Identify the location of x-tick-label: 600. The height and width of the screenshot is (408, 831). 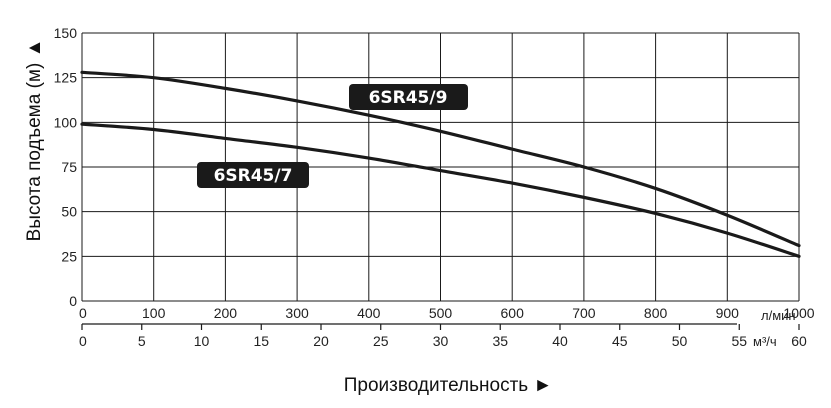
(513, 313).